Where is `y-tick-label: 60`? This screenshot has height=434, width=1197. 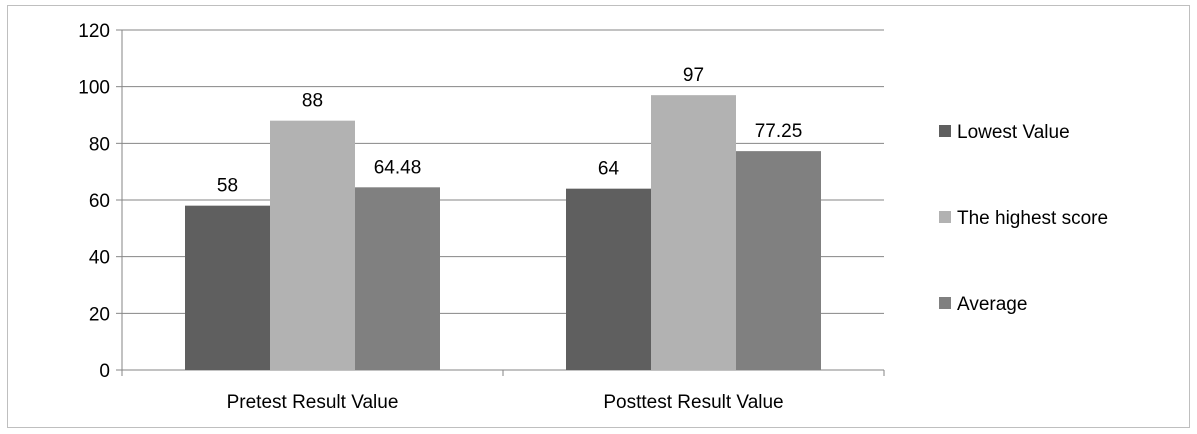
y-tick-label: 60 is located at coordinates (99, 201).